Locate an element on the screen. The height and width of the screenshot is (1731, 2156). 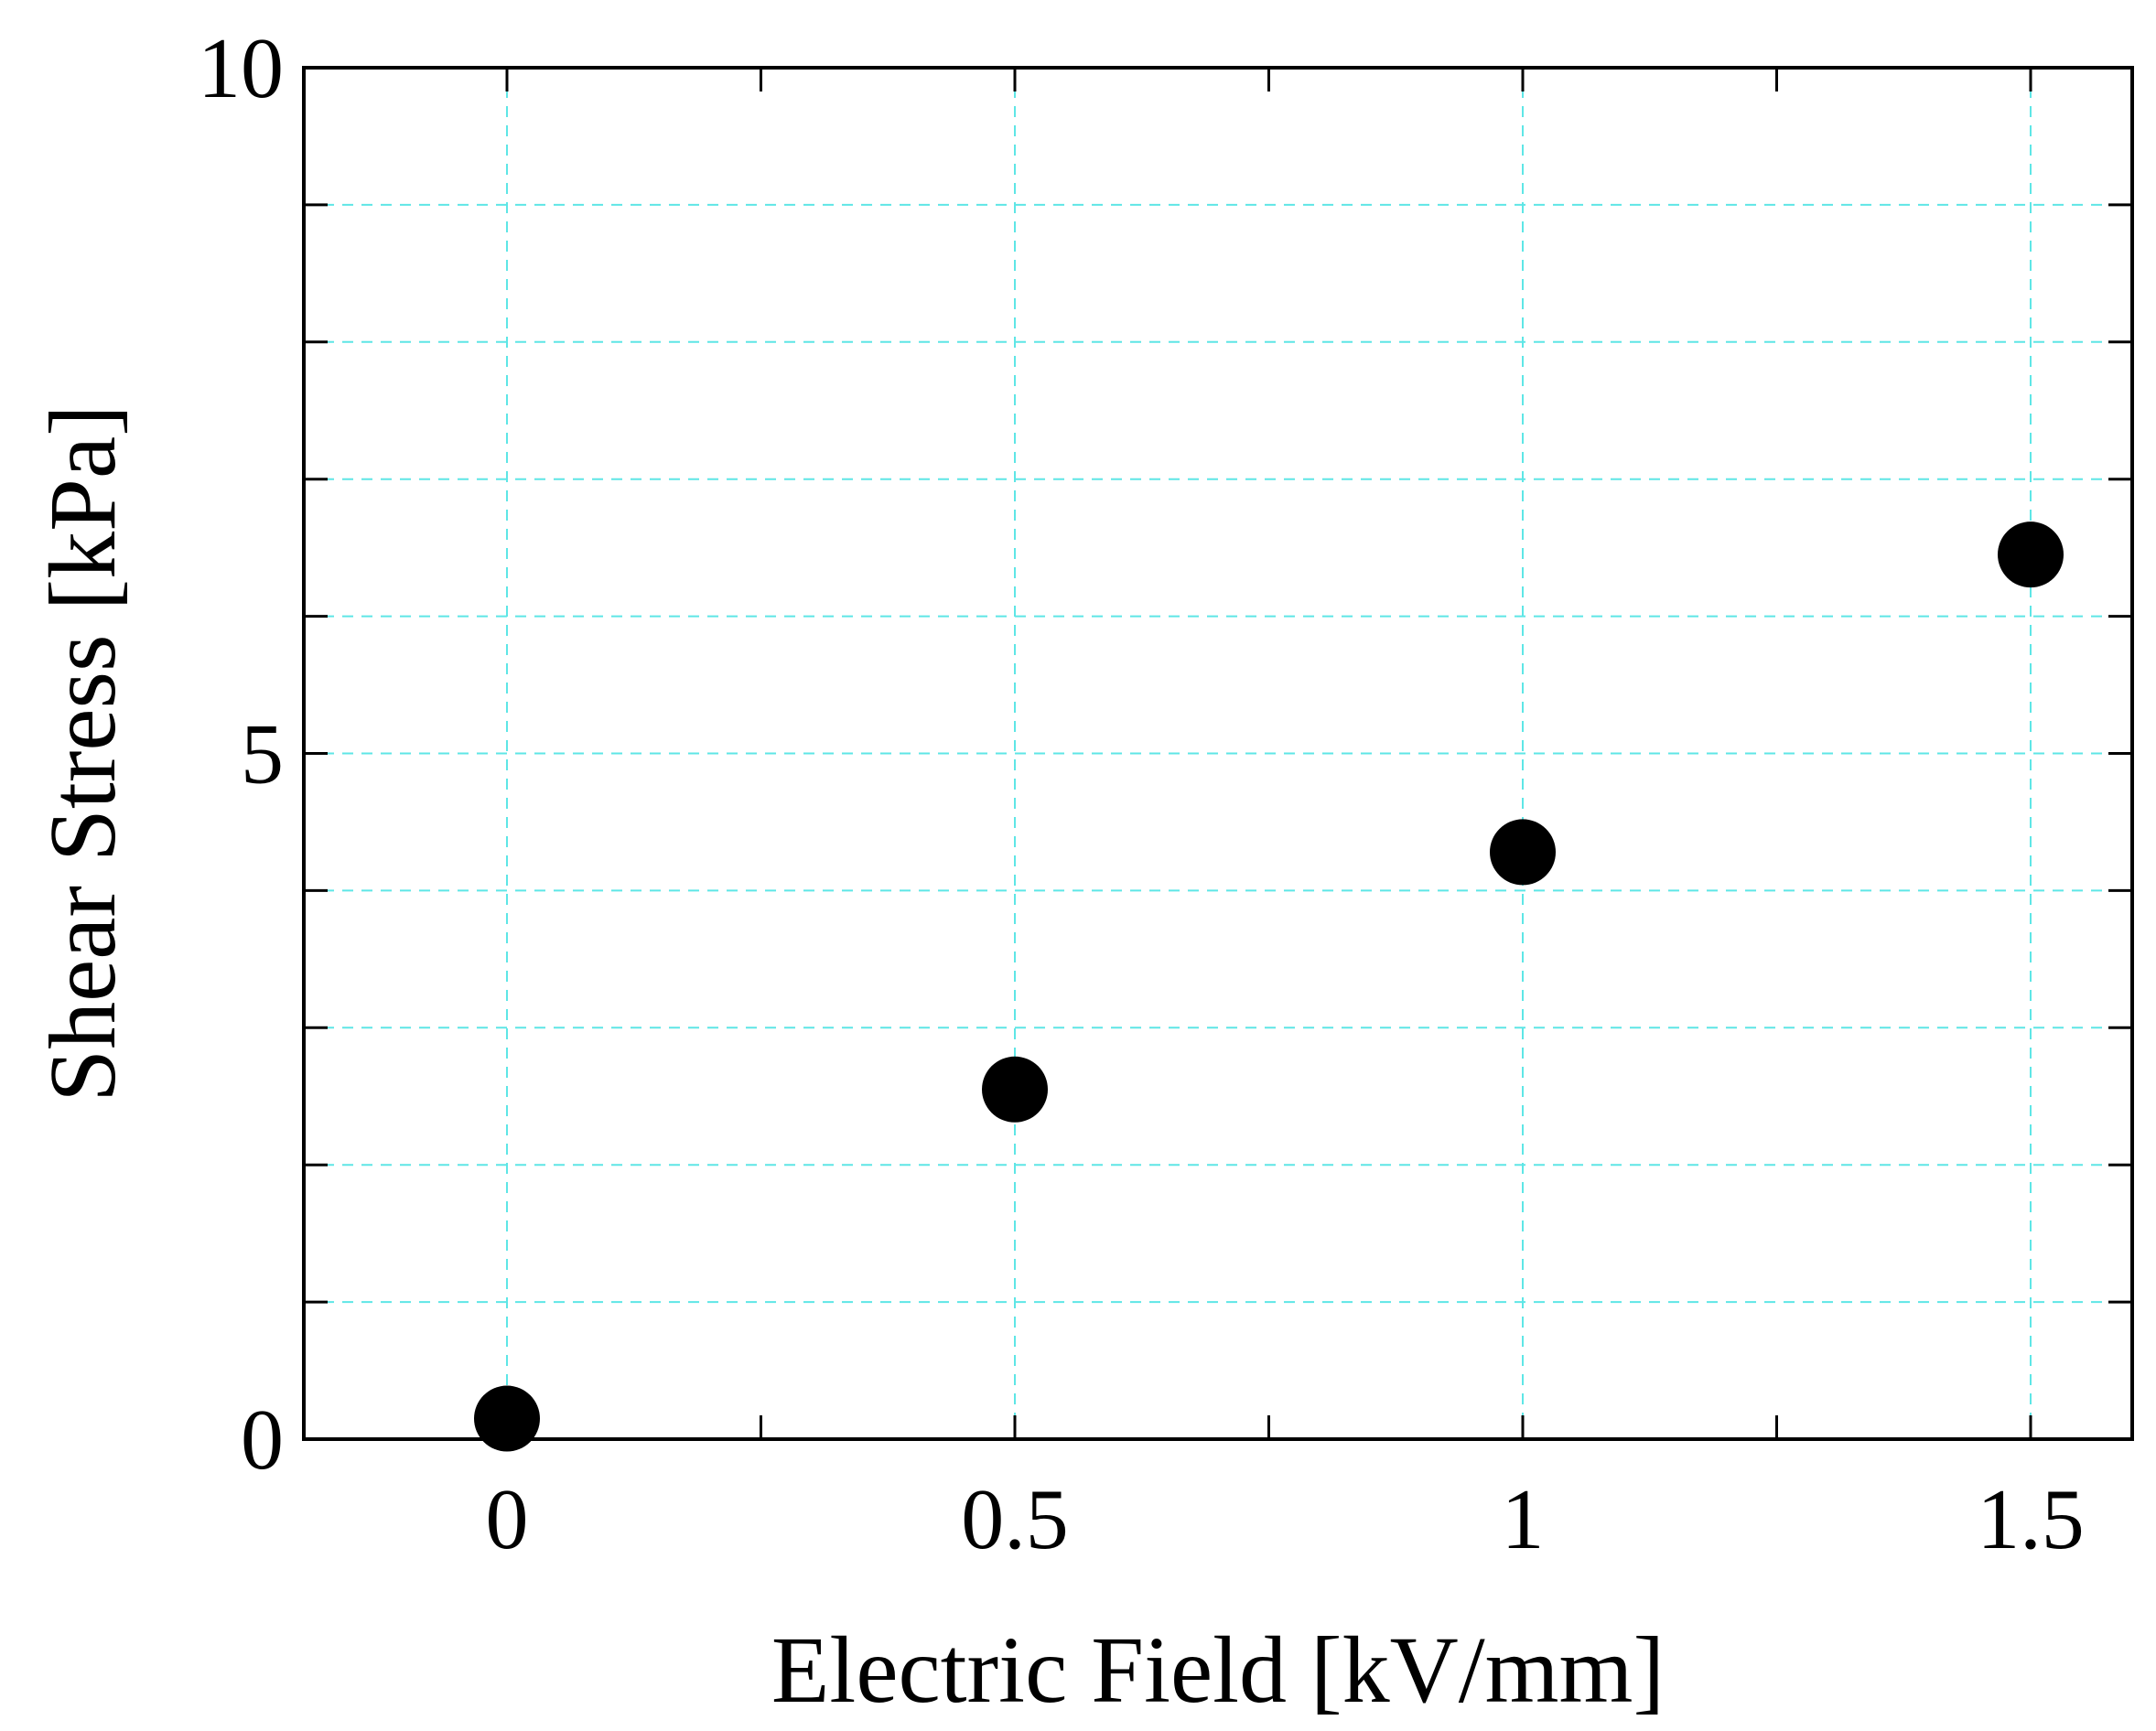
x-tick-label: 0 is located at coordinates (508, 1519).